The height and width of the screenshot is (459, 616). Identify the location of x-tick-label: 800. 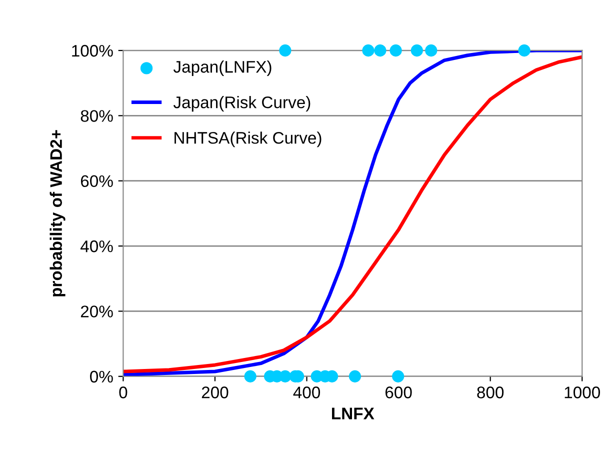
(490, 392).